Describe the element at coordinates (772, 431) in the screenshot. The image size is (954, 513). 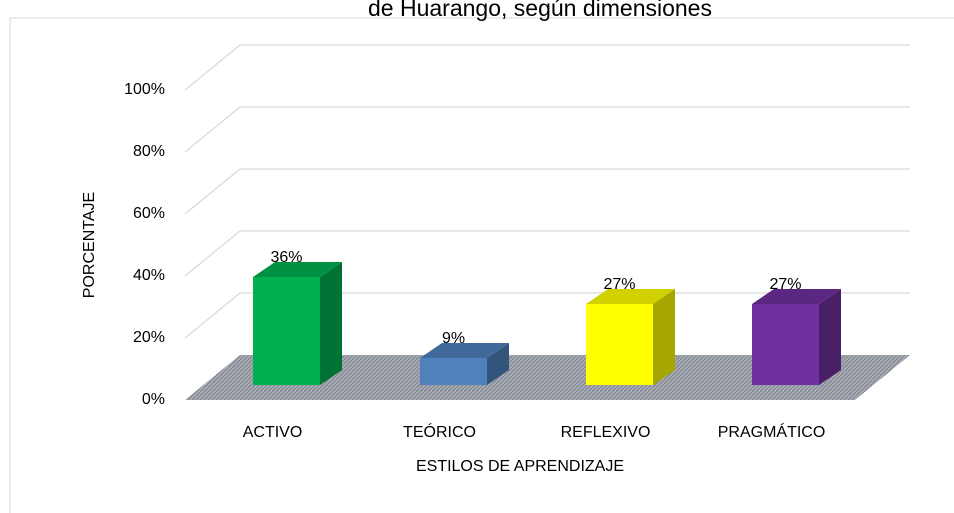
I see `x-tick-label: PRAGMÁTICO` at that location.